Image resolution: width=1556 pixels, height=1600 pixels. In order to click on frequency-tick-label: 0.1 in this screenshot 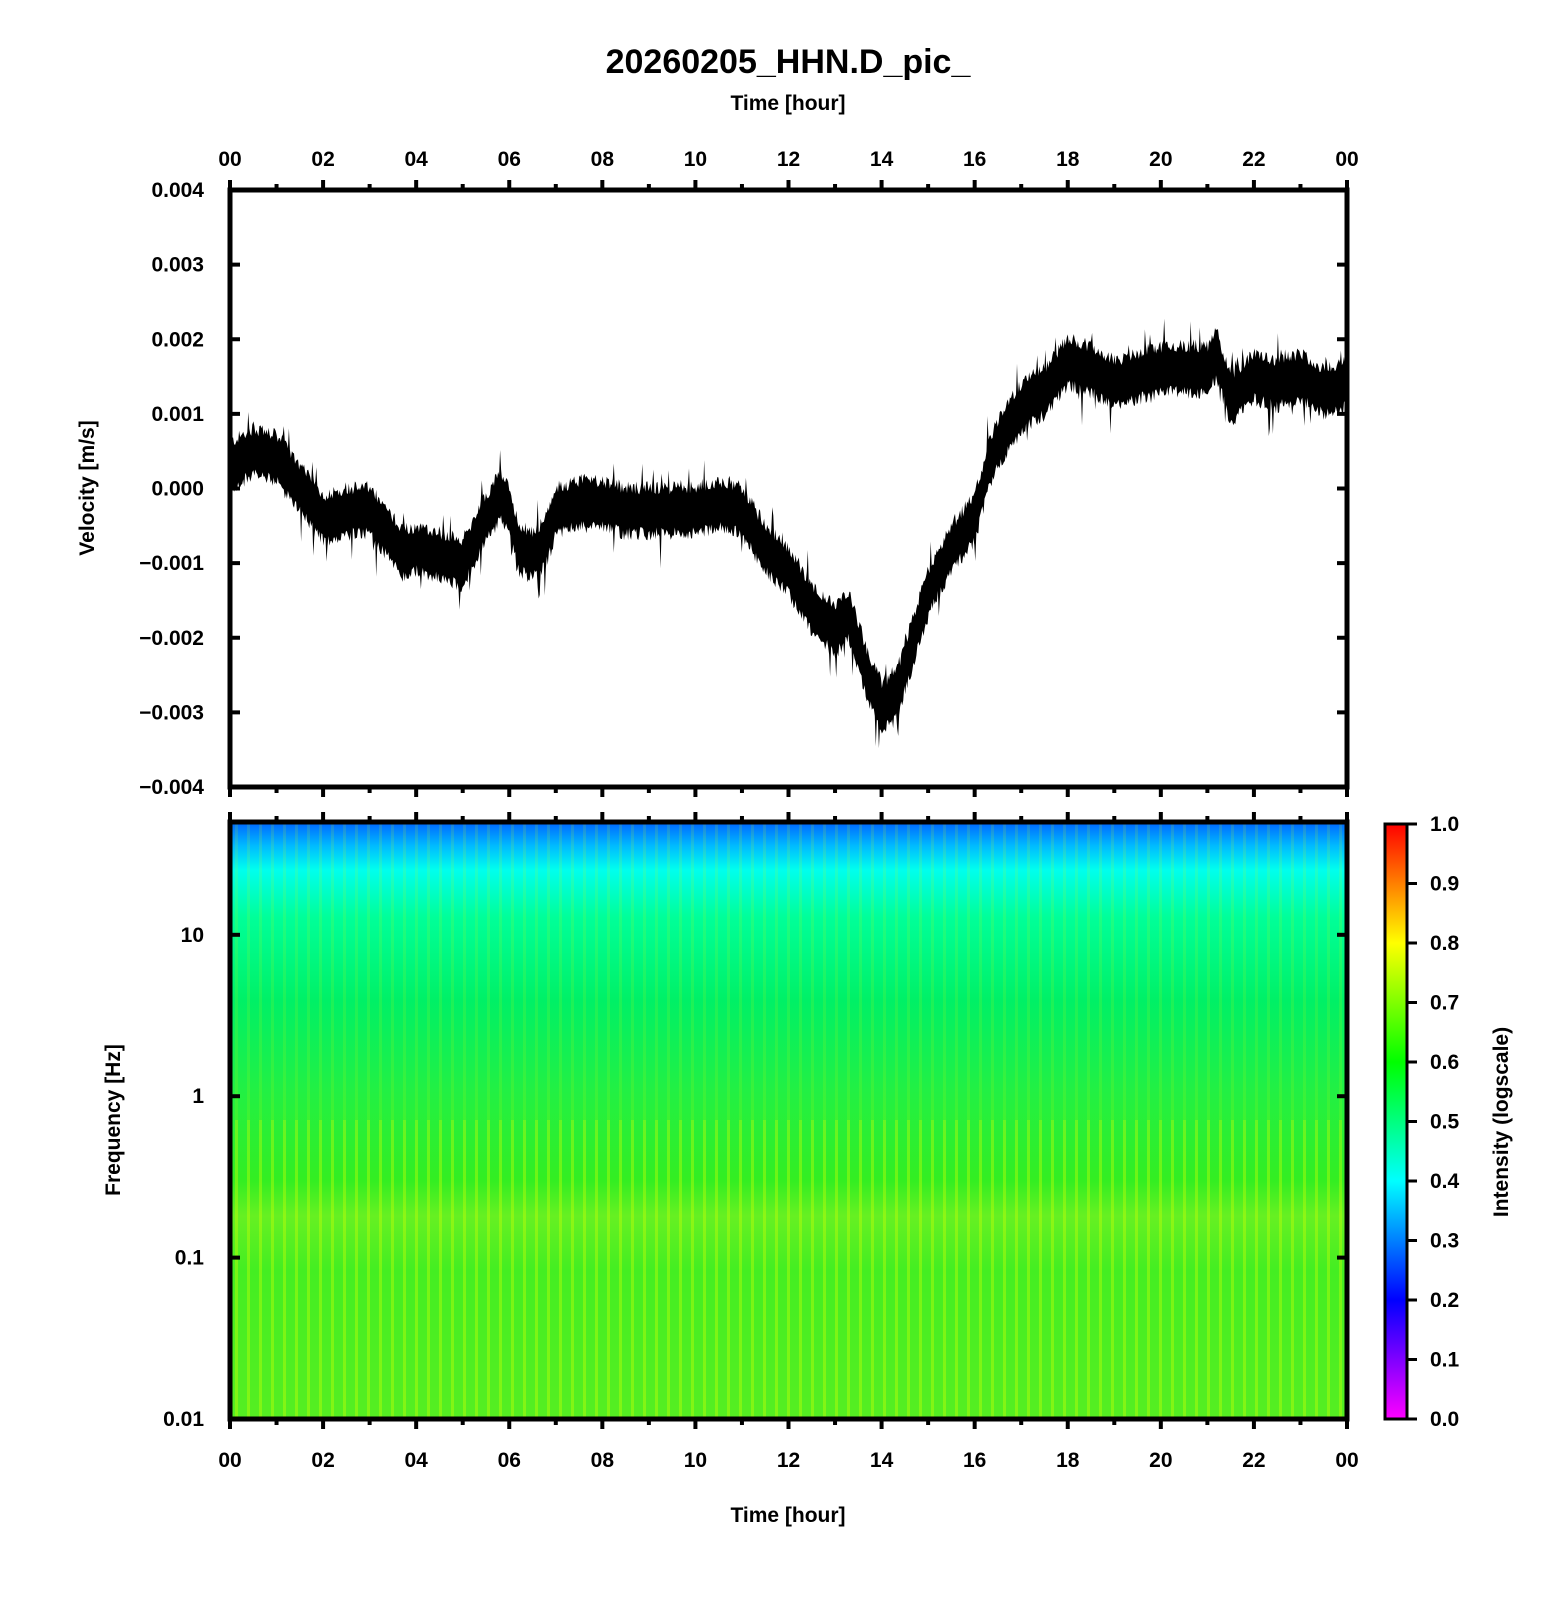, I will do `click(190, 1258)`.